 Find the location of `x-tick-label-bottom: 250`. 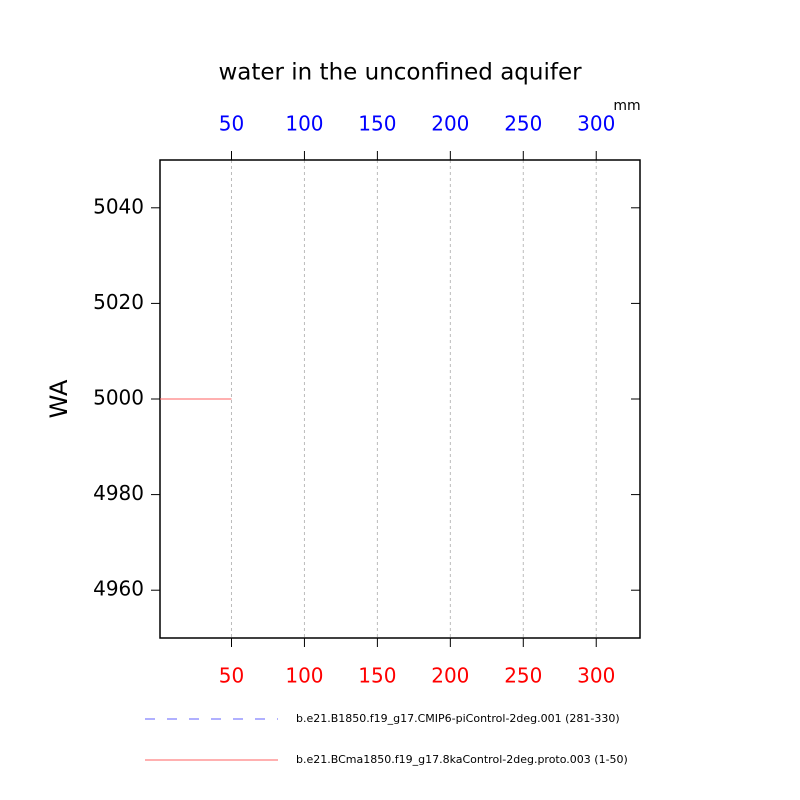

x-tick-label-bottom: 250 is located at coordinates (523, 676).